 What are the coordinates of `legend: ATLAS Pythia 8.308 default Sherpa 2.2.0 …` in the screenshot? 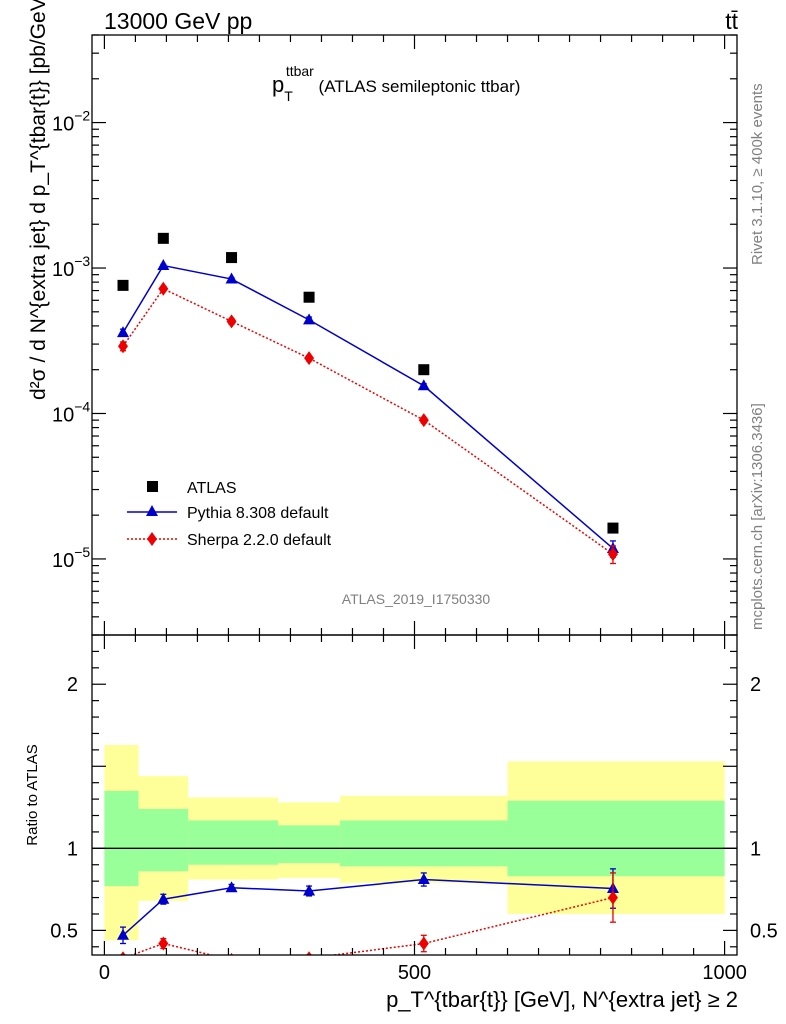 It's located at (229, 514).